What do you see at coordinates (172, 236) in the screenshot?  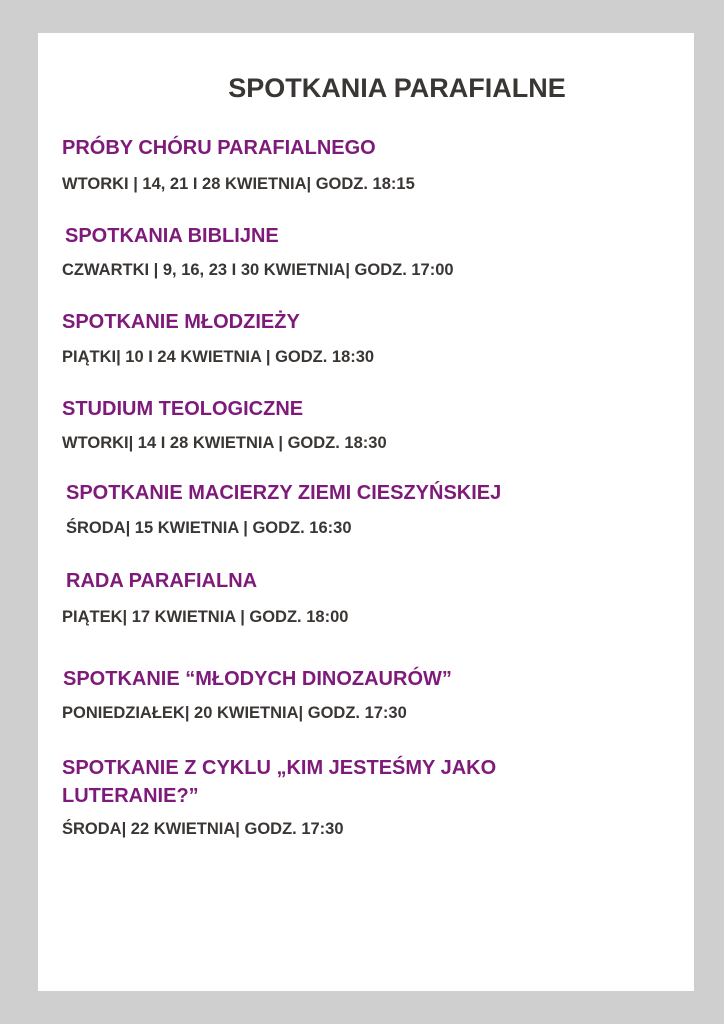 I see `event-title: SPOTKANIA BIBLIJNE` at bounding box center [172, 236].